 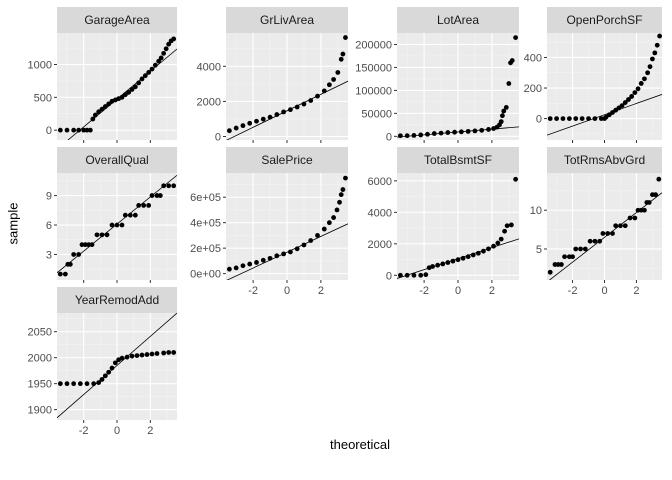 I want to click on lotarea-ytick-label: 150000, so click(x=373, y=68).